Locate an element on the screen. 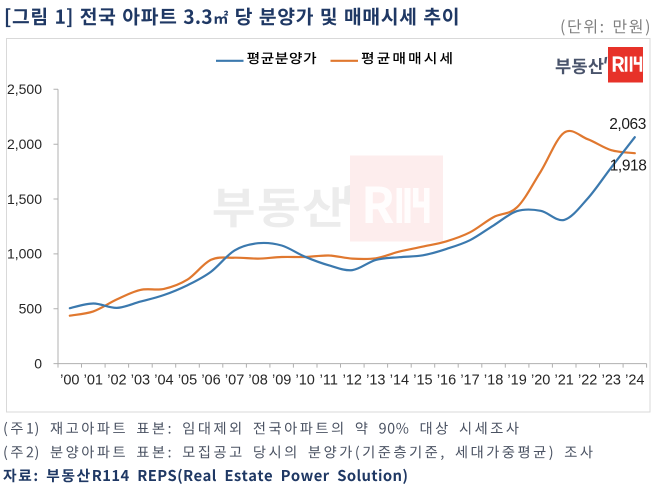 This screenshot has height=496, width=658. svg-text: ’12 is located at coordinates (352, 381).